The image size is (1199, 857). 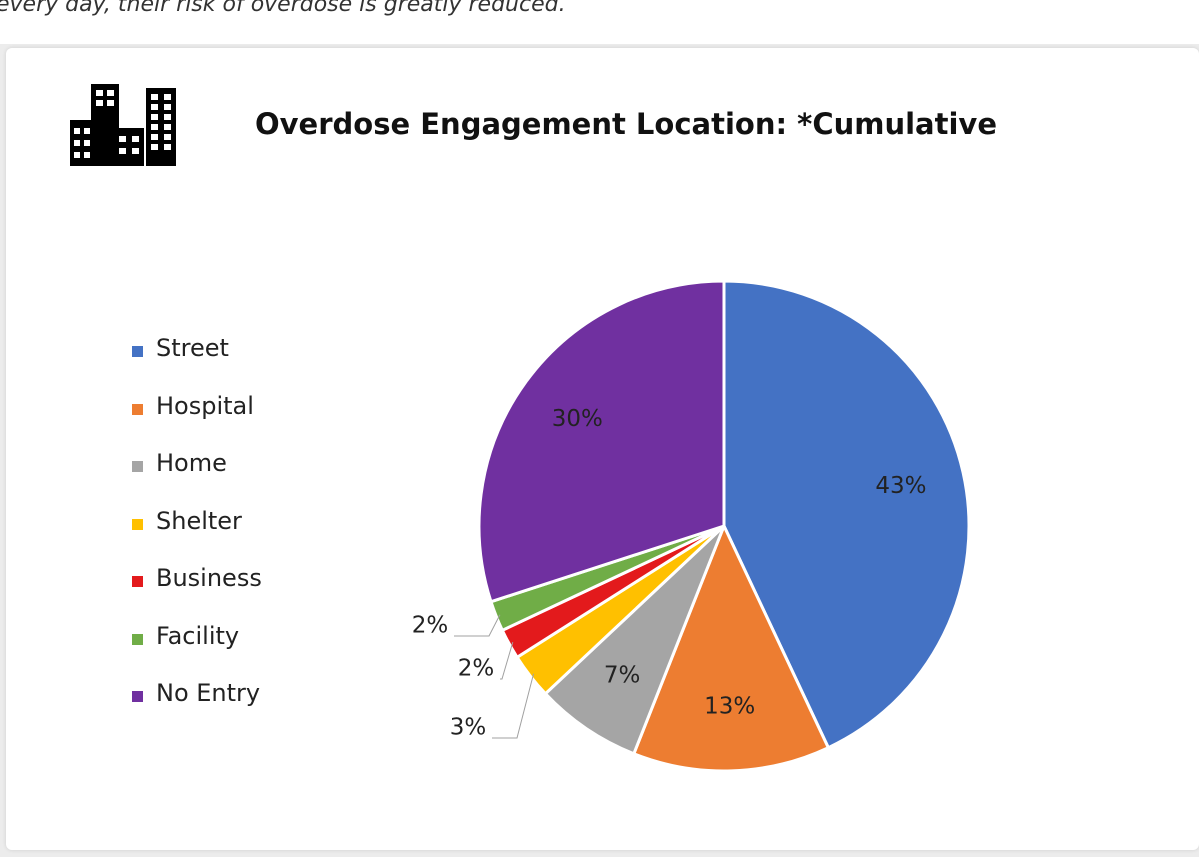 What do you see at coordinates (208, 693) in the screenshot?
I see `legend-label: No Entry` at bounding box center [208, 693].